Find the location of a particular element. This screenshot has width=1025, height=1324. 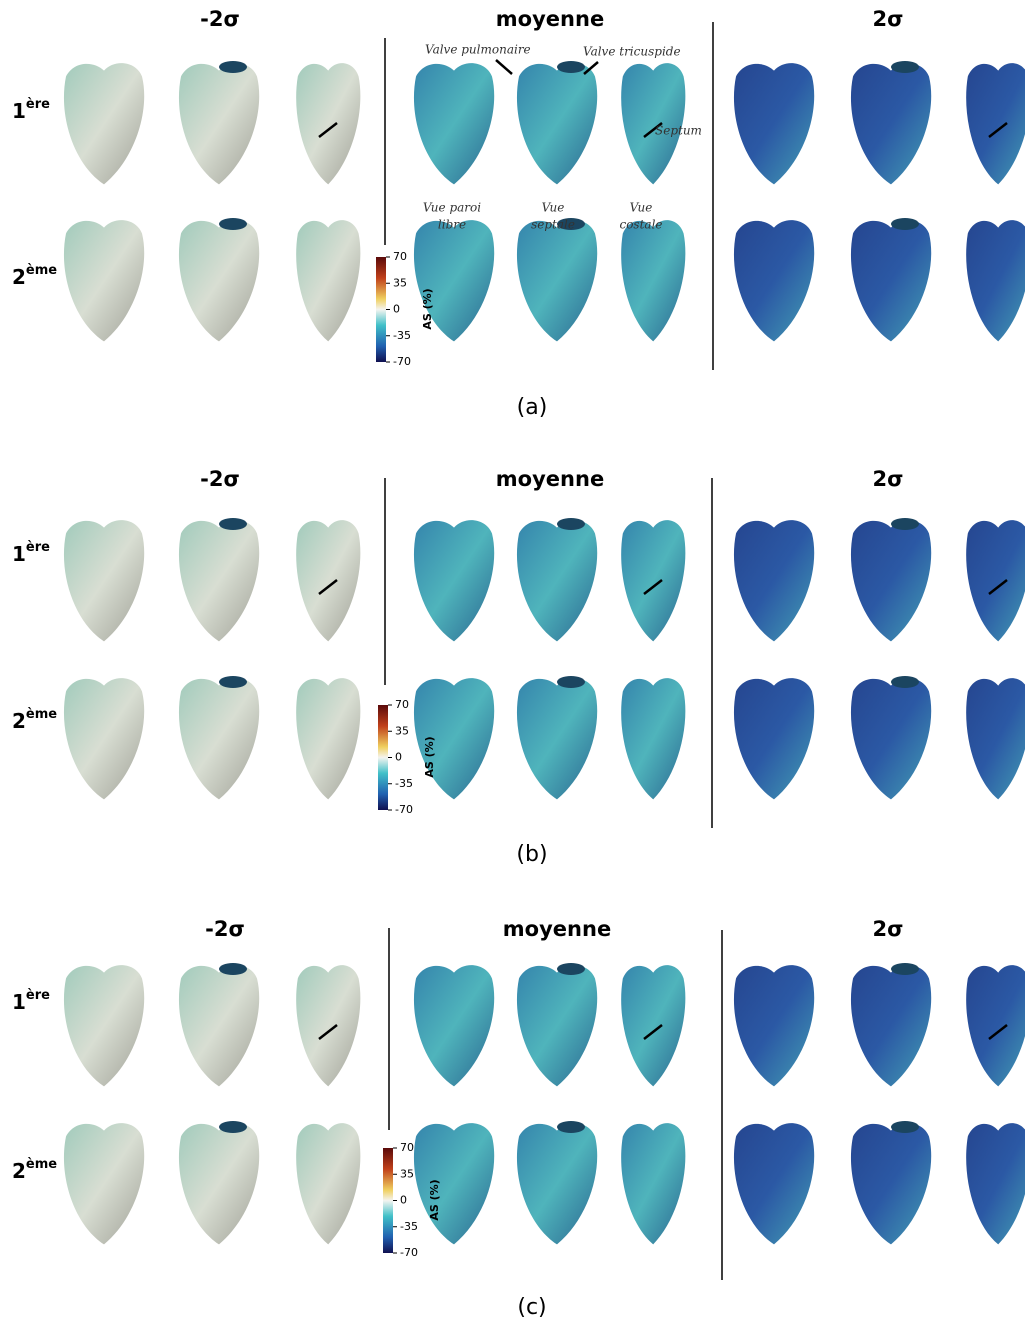

view-label: Vue paroi is located at coordinates (452, 208).